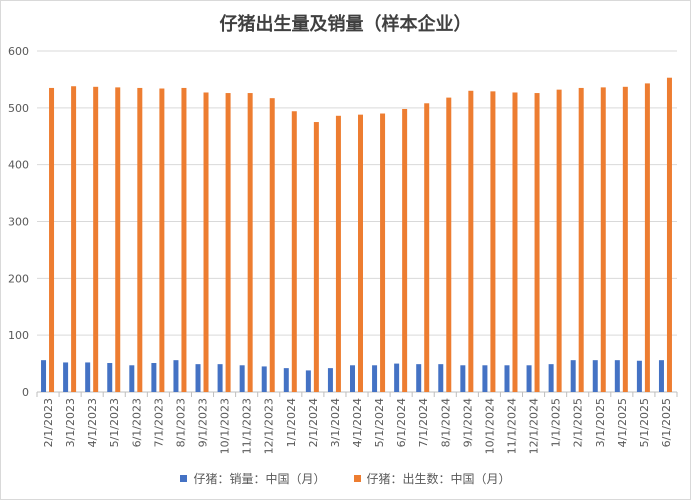 This screenshot has width=691, height=500. I want to click on x-tick-label: 7/1/2023, so click(158, 422).